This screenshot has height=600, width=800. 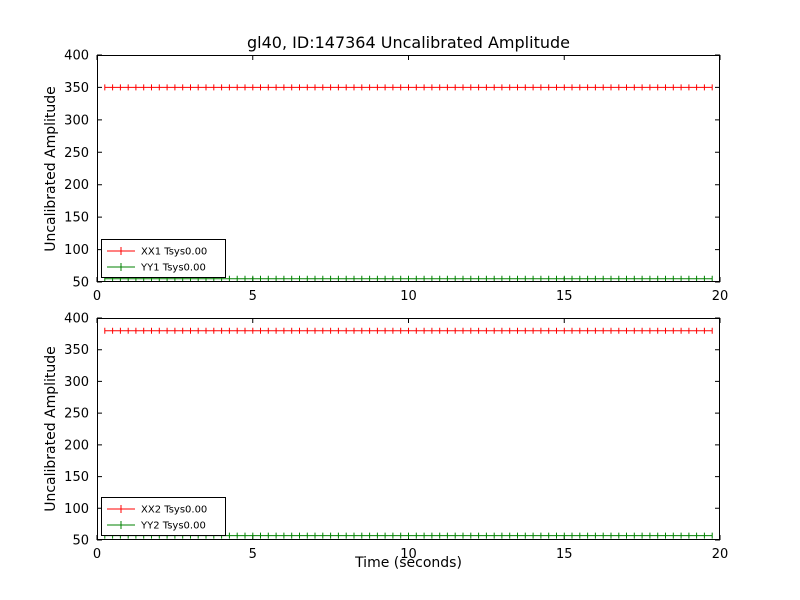 I want to click on y-axis-label-bottom: Uncalibrated Amplitude, so click(x=51, y=429).